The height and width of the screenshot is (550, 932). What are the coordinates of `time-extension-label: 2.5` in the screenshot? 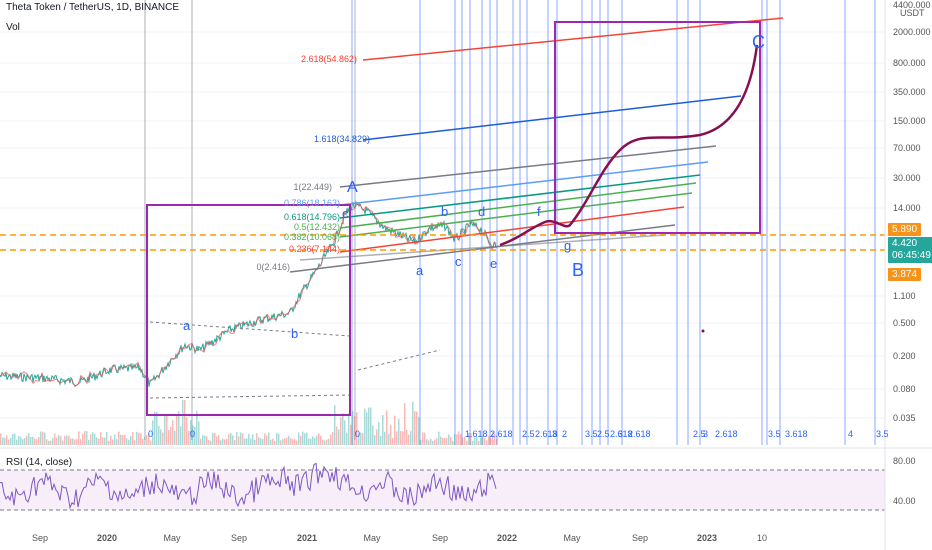 It's located at (603, 434).